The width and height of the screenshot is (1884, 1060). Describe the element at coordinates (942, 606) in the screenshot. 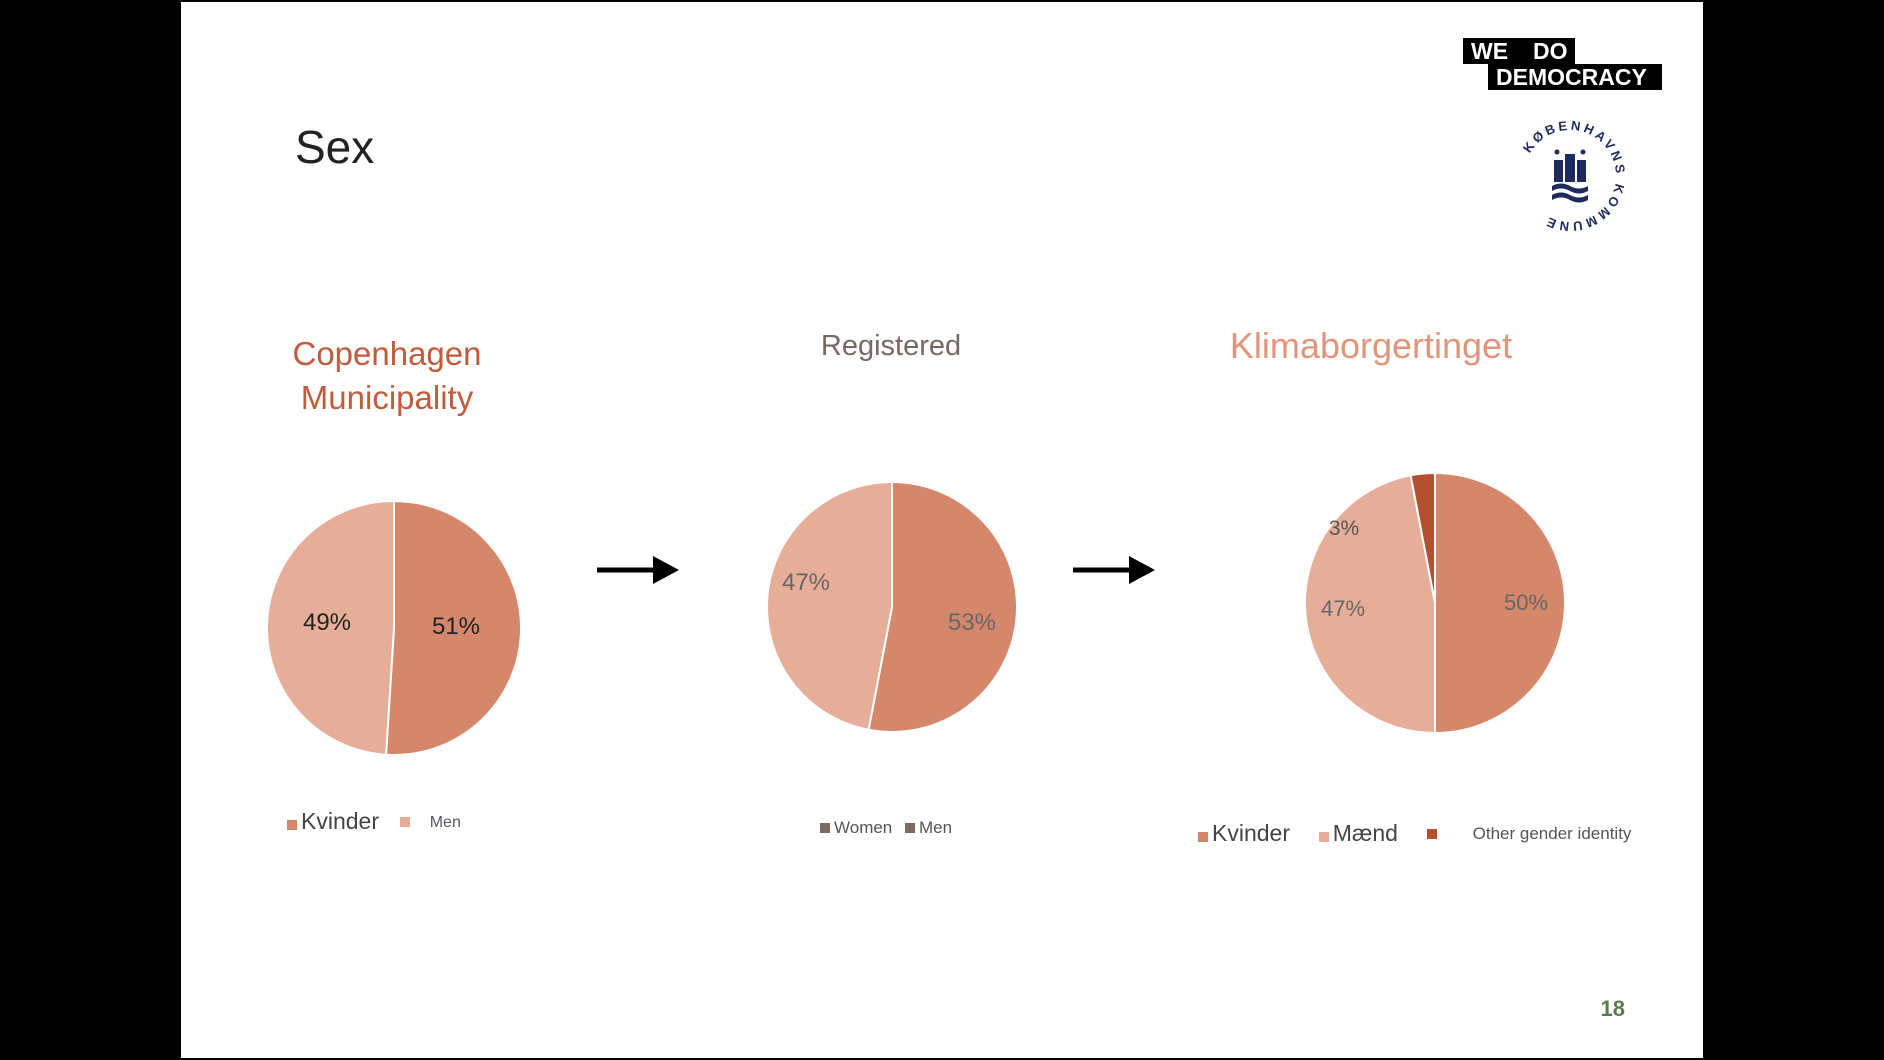

I see `pie-slice-women` at that location.